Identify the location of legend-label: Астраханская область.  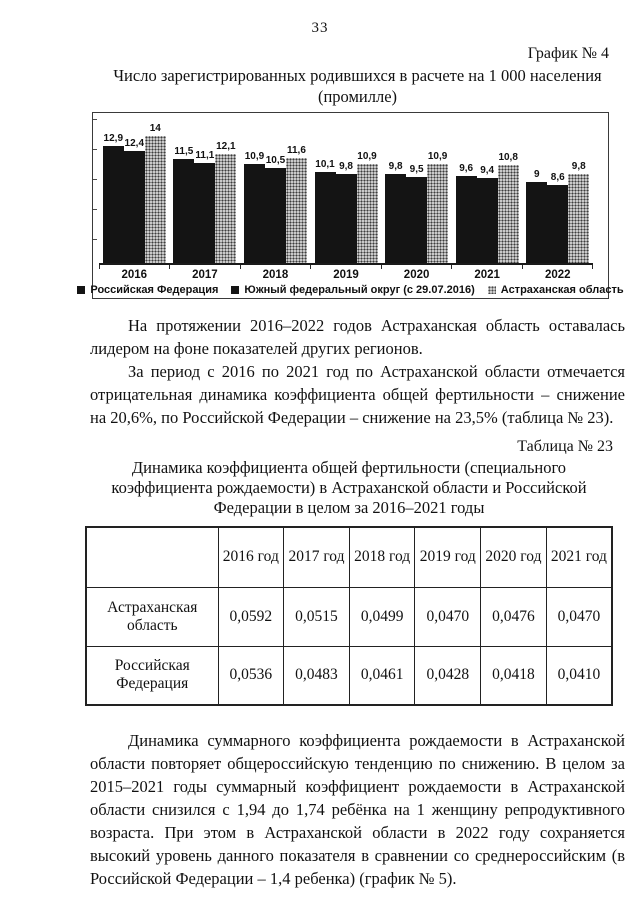
(562, 290).